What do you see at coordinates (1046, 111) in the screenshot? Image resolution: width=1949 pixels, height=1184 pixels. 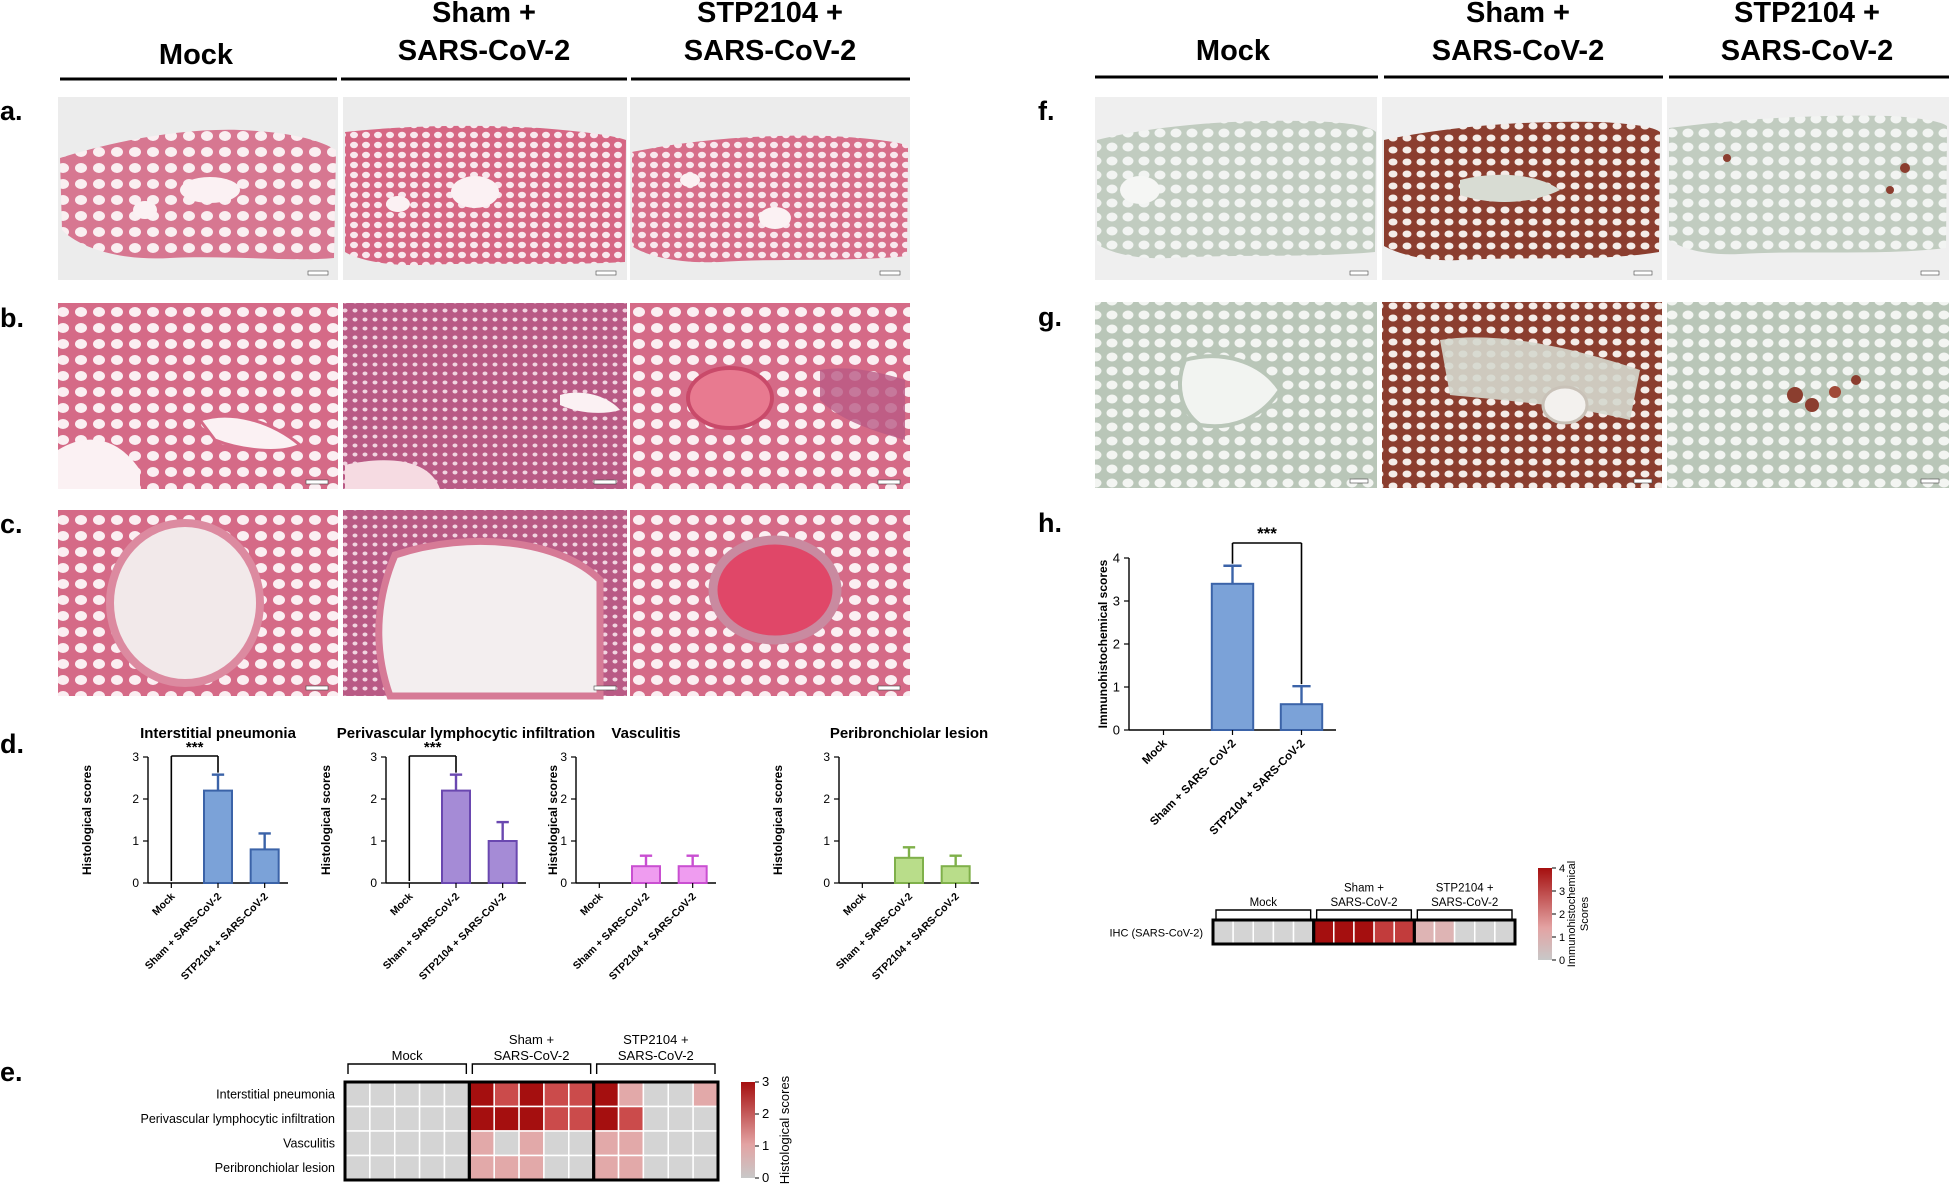 I see `panel-letter-f: f.` at bounding box center [1046, 111].